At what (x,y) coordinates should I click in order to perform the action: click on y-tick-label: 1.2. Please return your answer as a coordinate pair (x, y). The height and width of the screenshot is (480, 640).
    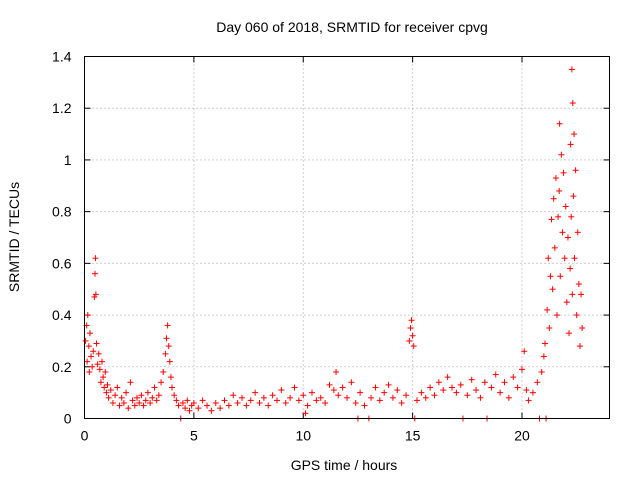
    Looking at the image, I should click on (62, 108).